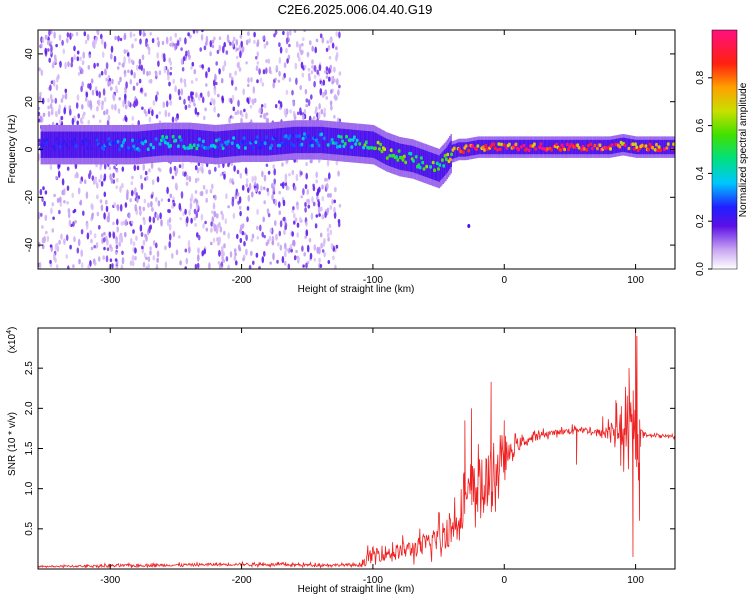  I want to click on colorbar-tick-label: 0.0, so click(700, 269).